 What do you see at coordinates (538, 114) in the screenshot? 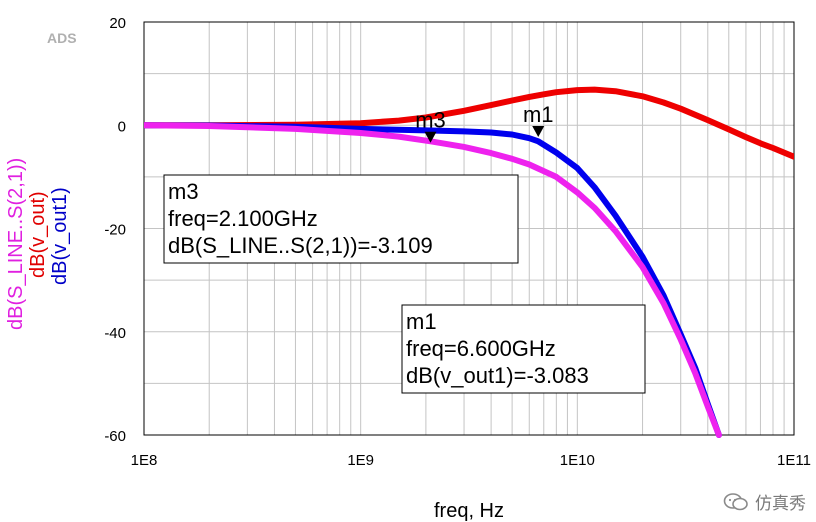
I see `marker-label: m1` at bounding box center [538, 114].